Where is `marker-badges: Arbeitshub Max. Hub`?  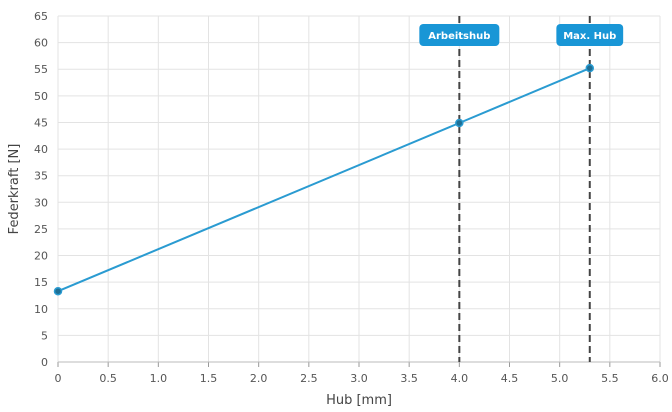 marker-badges: Arbeitshub Max. Hub is located at coordinates (521, 35).